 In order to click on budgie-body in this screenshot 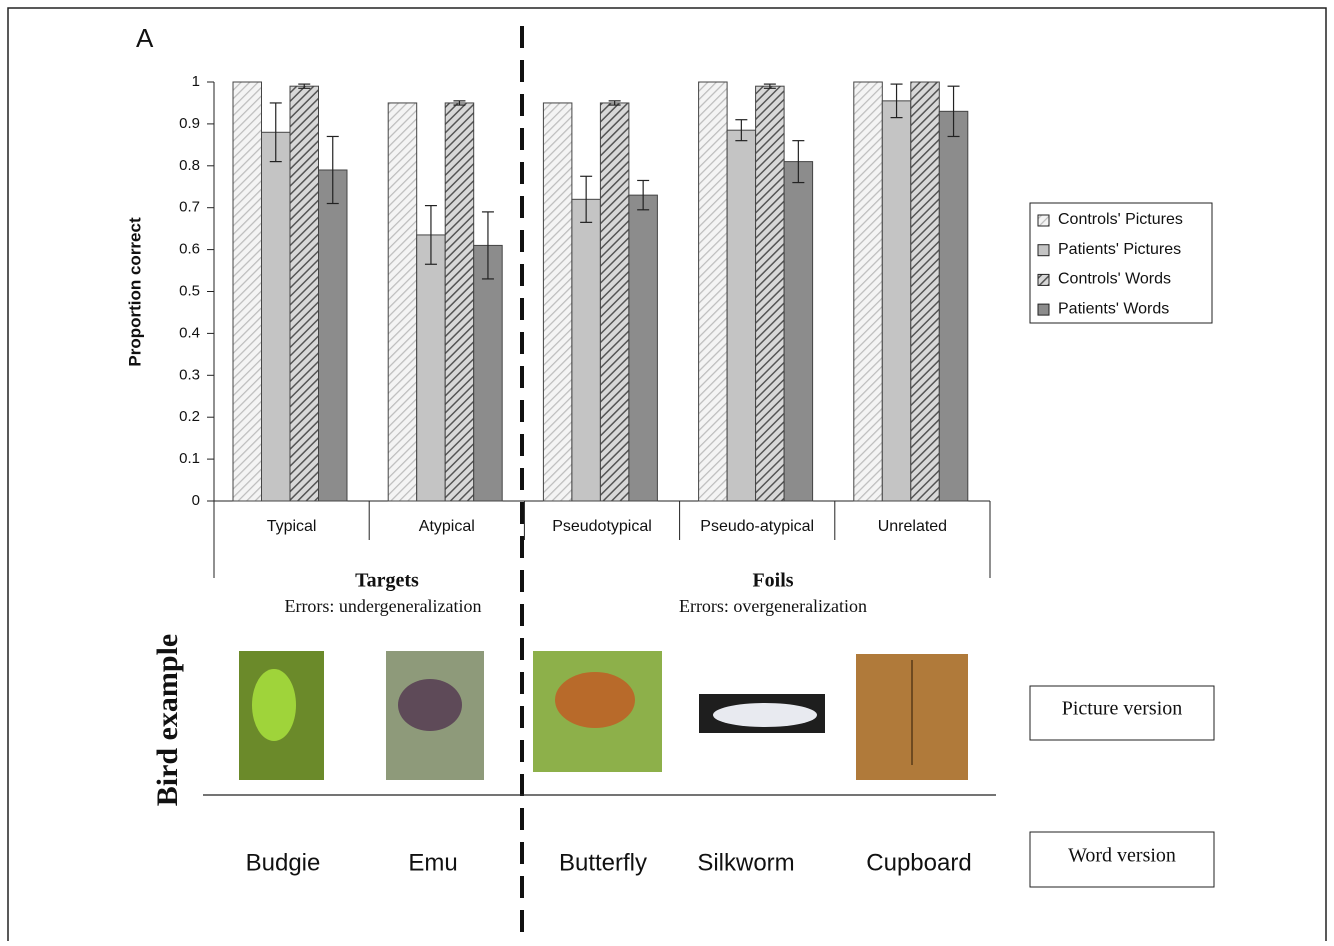, I will do `click(274, 705)`.